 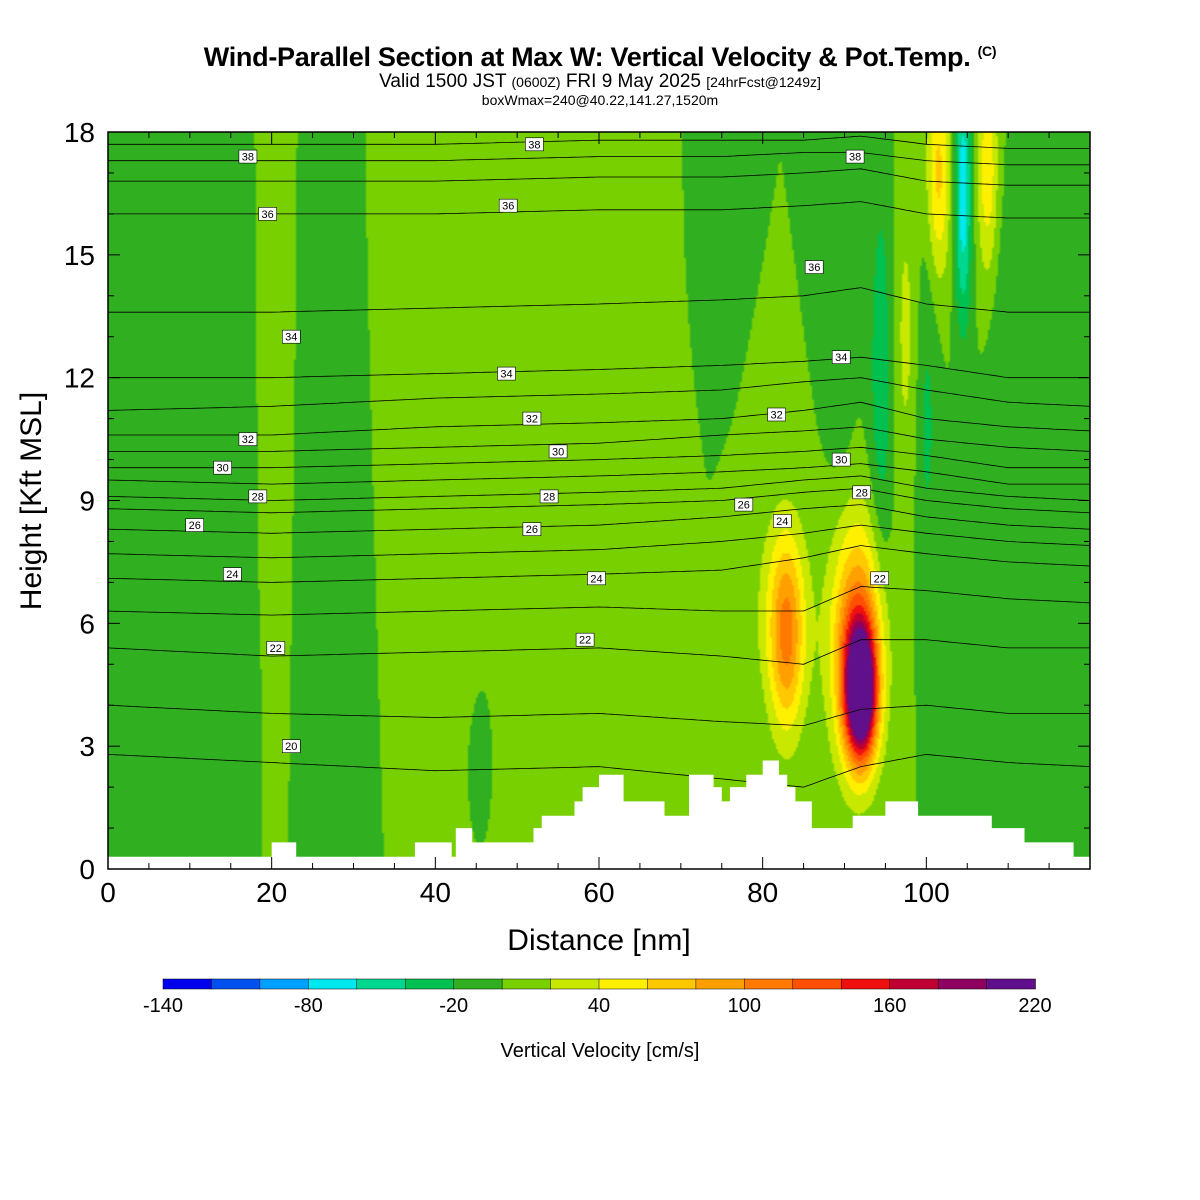 What do you see at coordinates (598, 940) in the screenshot?
I see `x-axis-title: Distance [nm]` at bounding box center [598, 940].